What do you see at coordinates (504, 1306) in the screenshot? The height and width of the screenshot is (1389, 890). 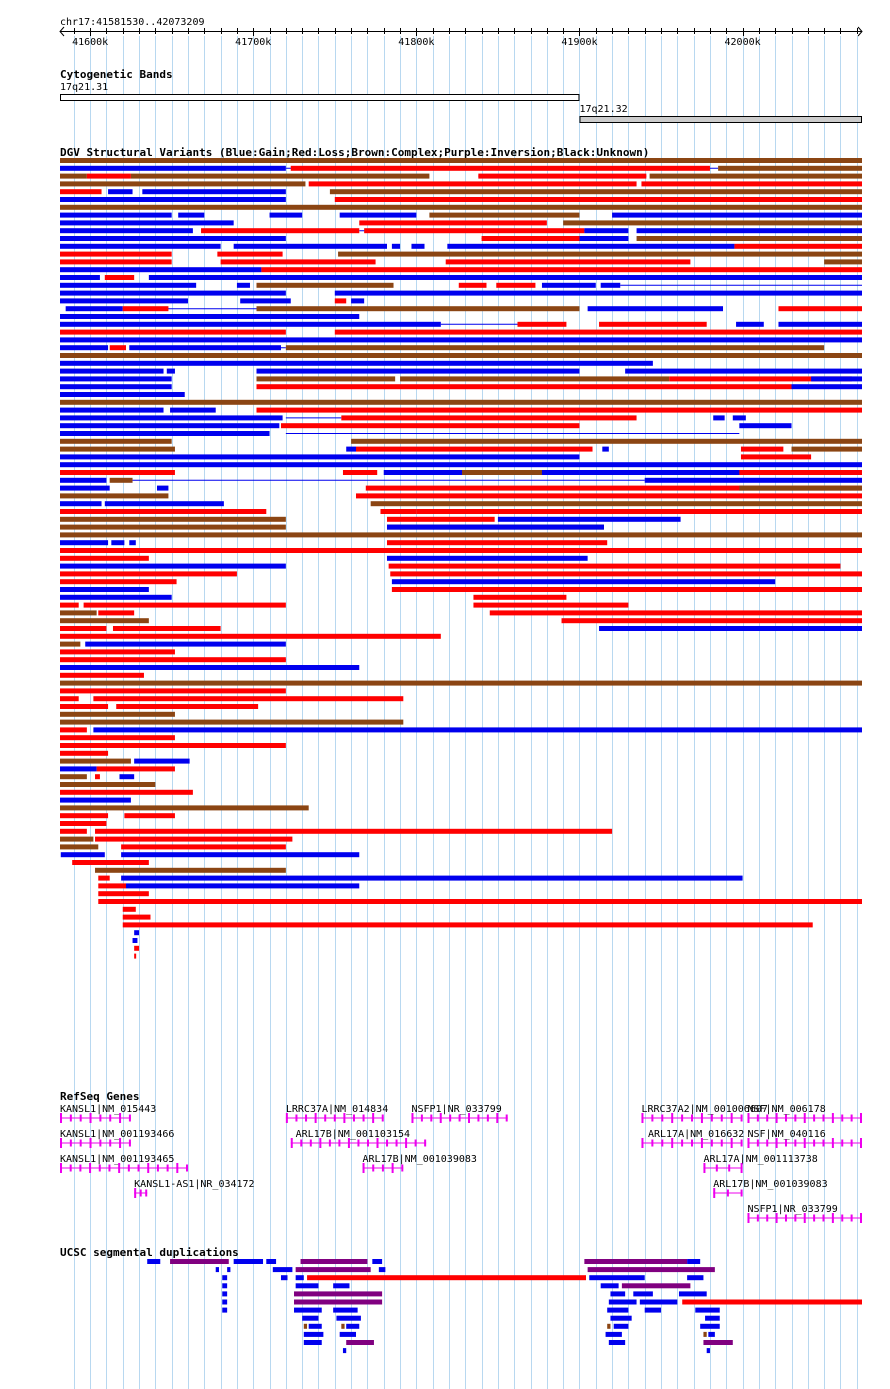 I see `segdup-track` at bounding box center [504, 1306].